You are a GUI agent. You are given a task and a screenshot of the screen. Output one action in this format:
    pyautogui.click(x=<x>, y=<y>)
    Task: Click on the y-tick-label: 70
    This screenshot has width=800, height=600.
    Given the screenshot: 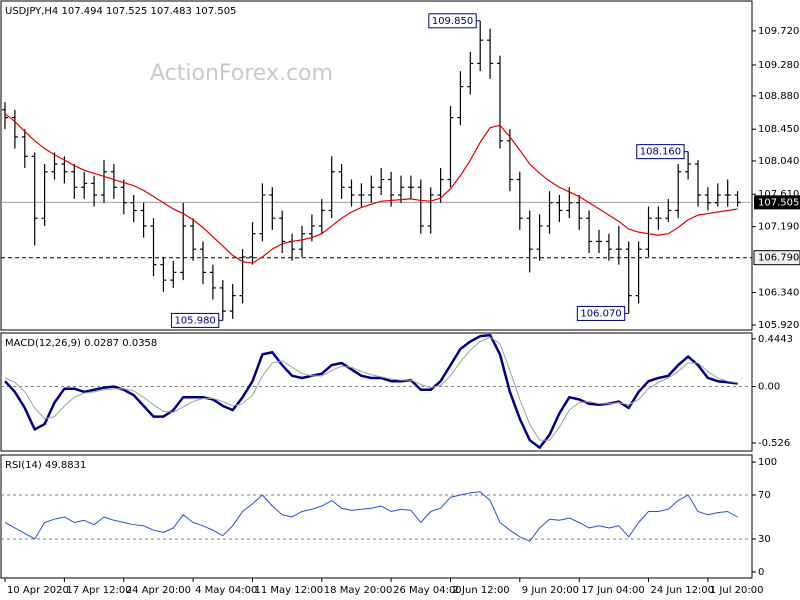 What is the action you would take?
    pyautogui.click(x=764, y=495)
    